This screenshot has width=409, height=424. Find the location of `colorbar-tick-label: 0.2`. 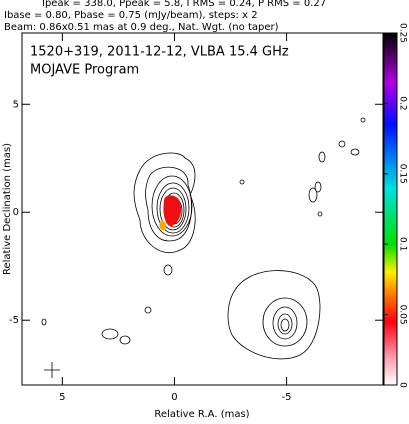

colorbar-tick-label: 0.2 is located at coordinates (403, 103).